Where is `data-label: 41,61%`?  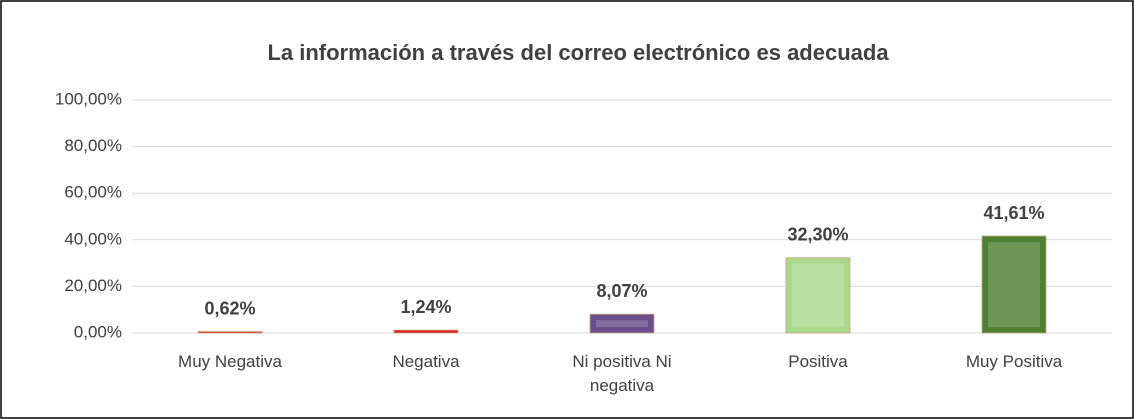
data-label: 41,61% is located at coordinates (1013, 213).